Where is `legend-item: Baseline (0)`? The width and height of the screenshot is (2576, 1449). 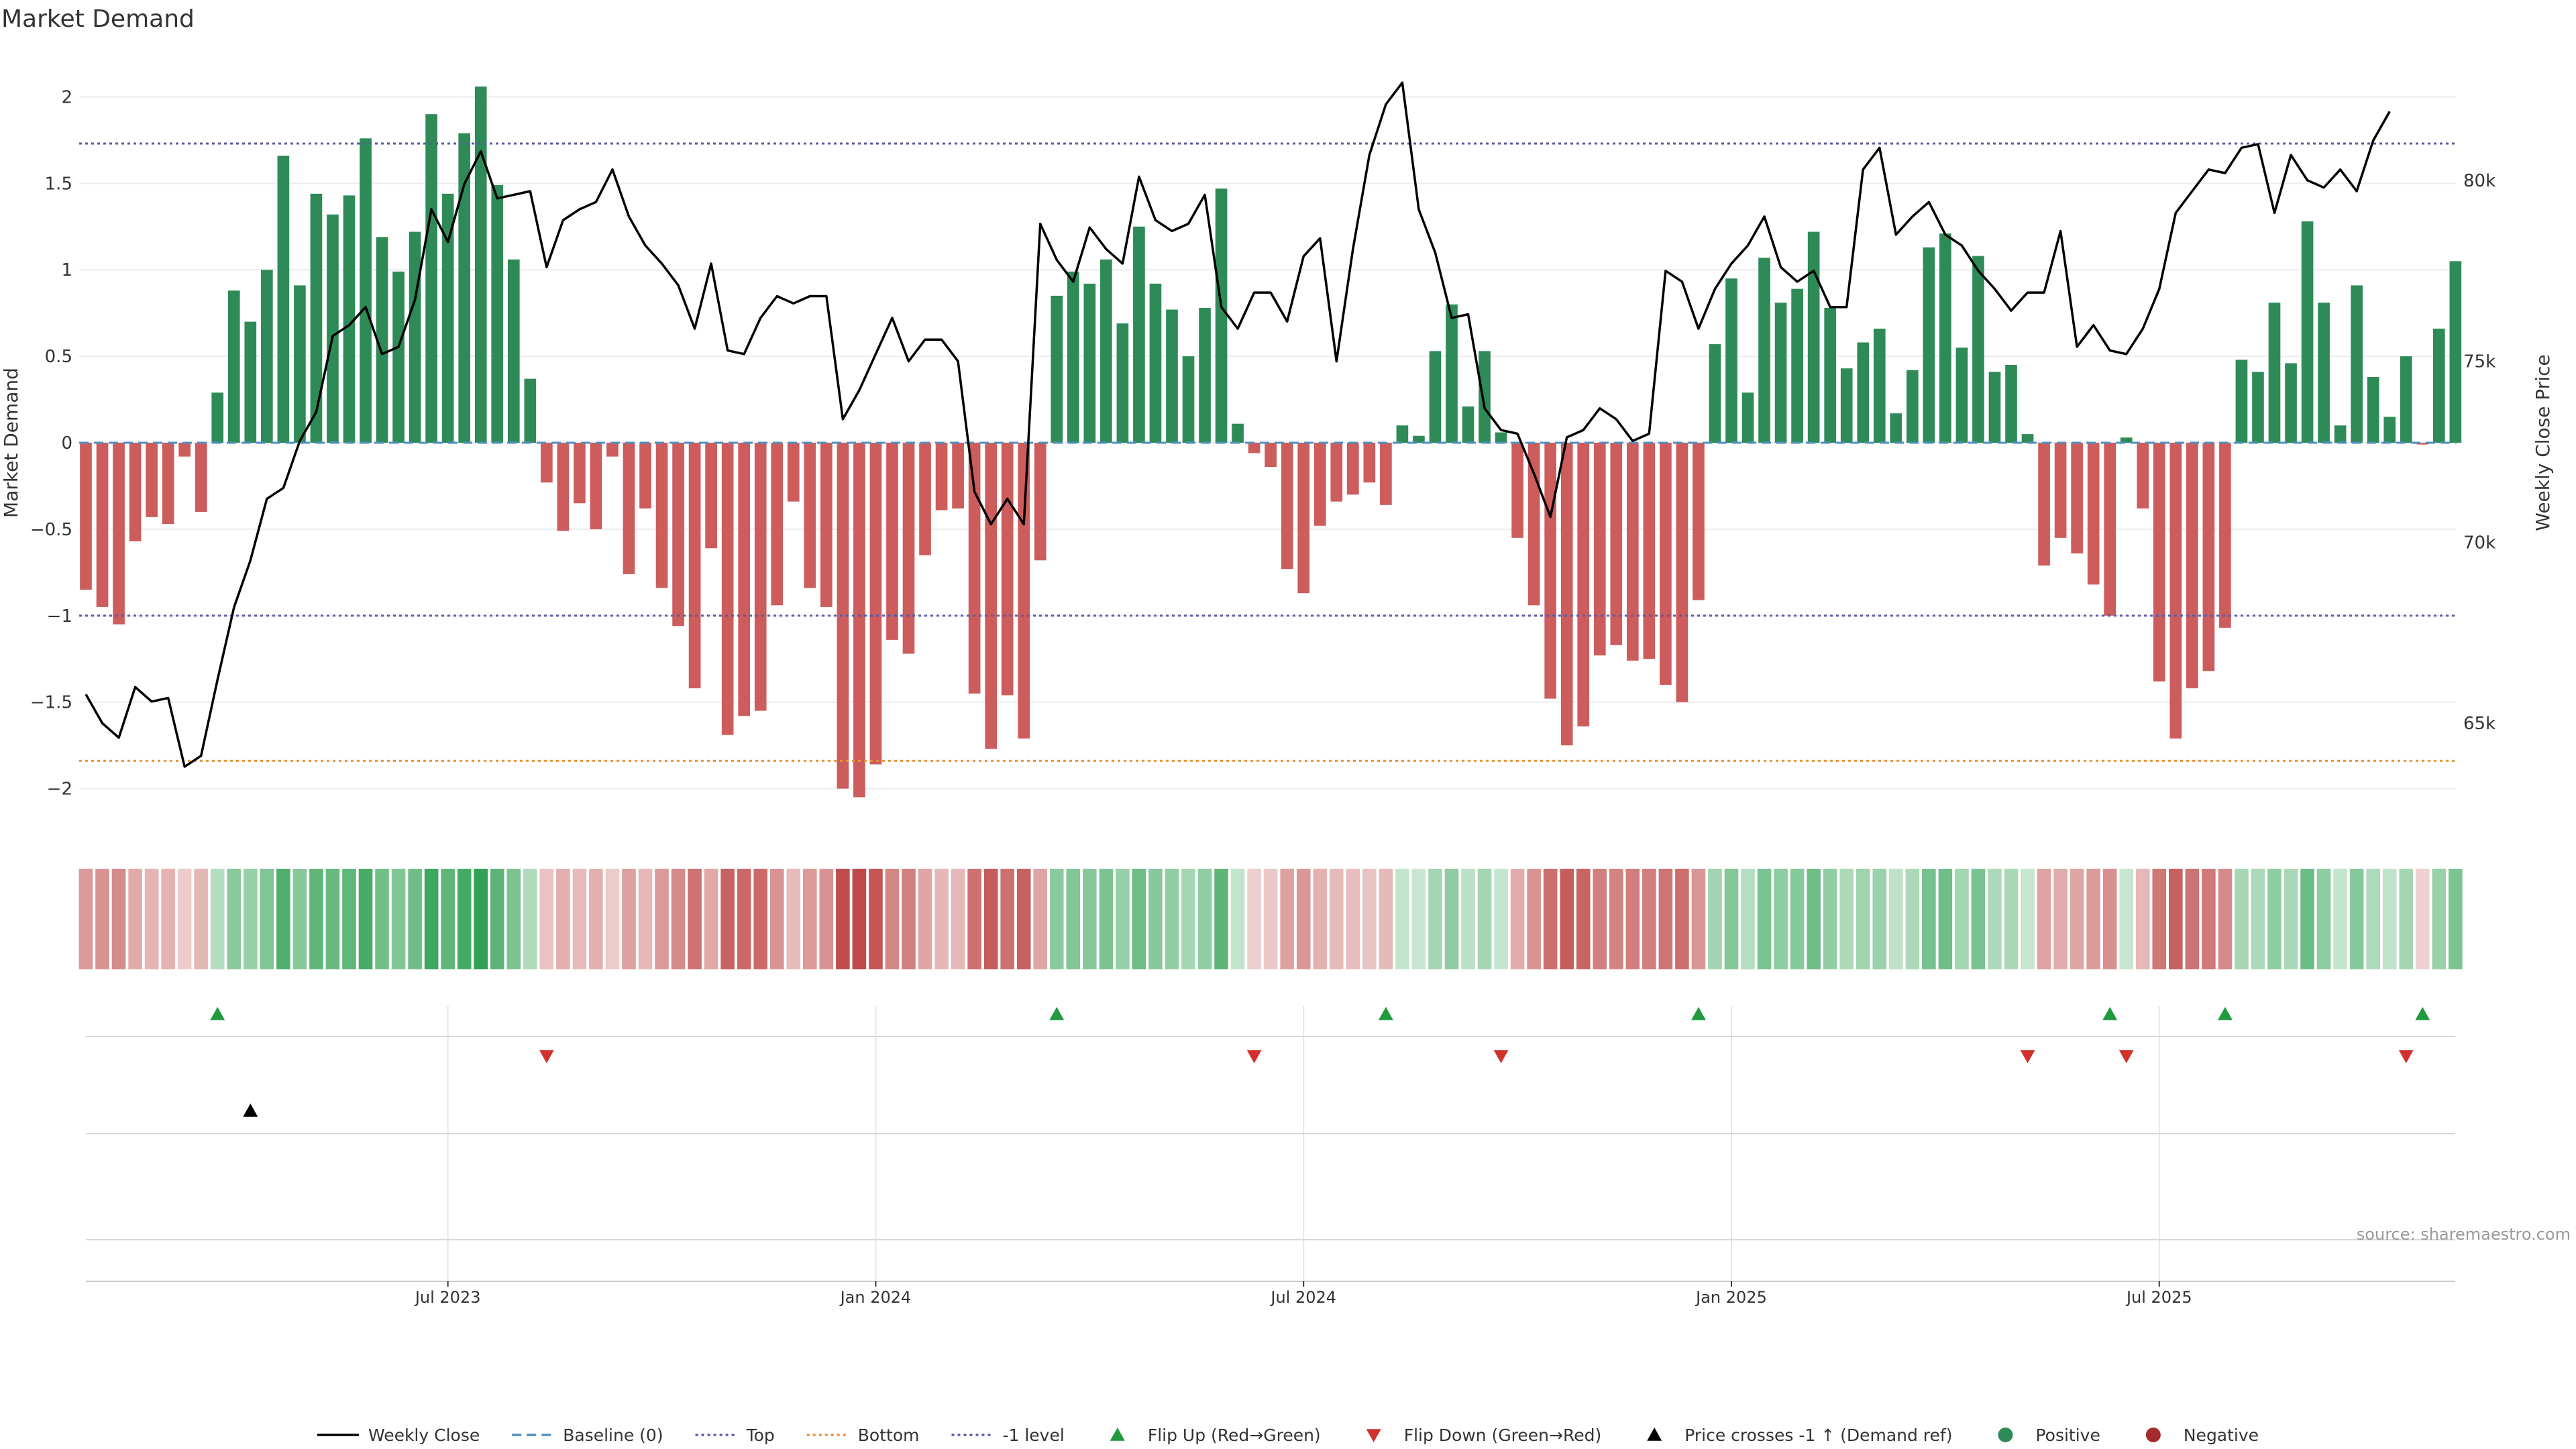
legend-item: Baseline (0) is located at coordinates (587, 1435).